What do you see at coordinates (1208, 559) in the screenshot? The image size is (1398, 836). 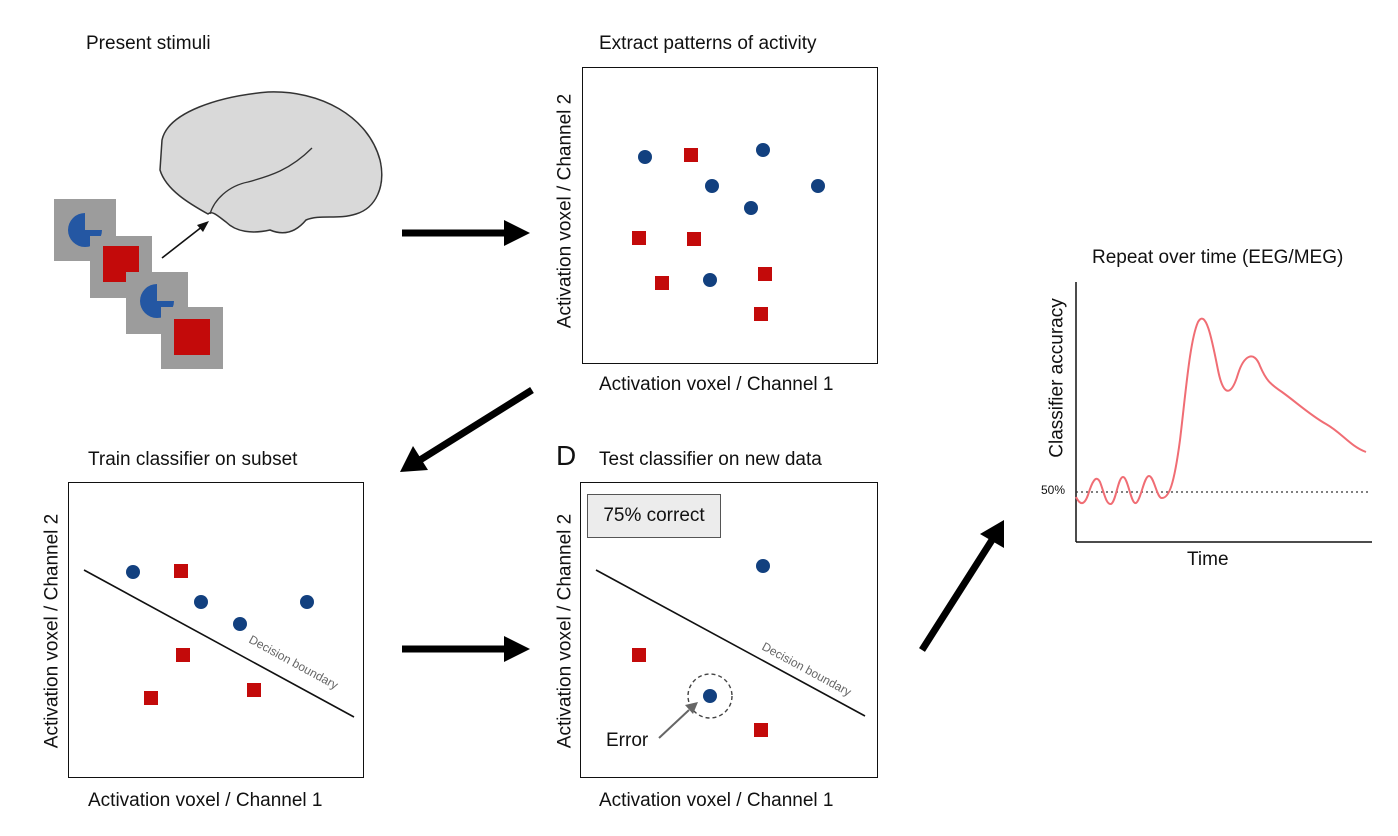 I see `timecourse-x-axis-label: Time` at bounding box center [1208, 559].